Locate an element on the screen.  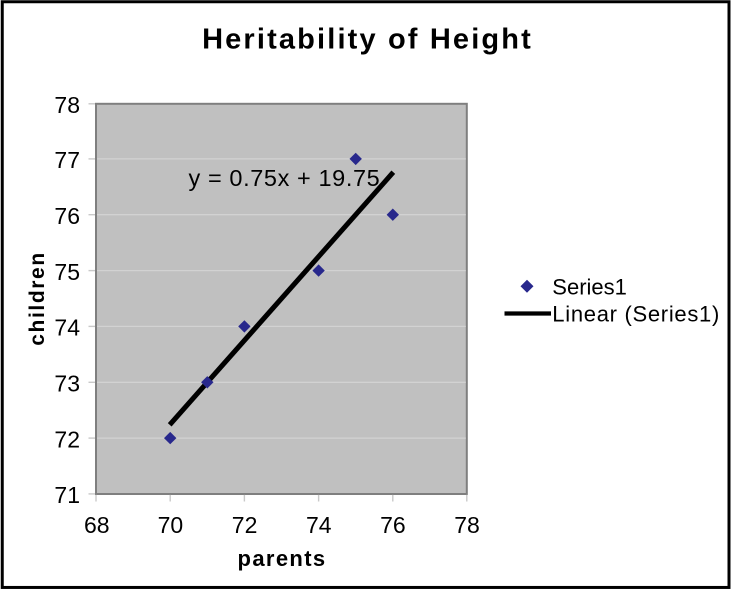
svg-text: Heritability of Height is located at coordinates (367, 40).